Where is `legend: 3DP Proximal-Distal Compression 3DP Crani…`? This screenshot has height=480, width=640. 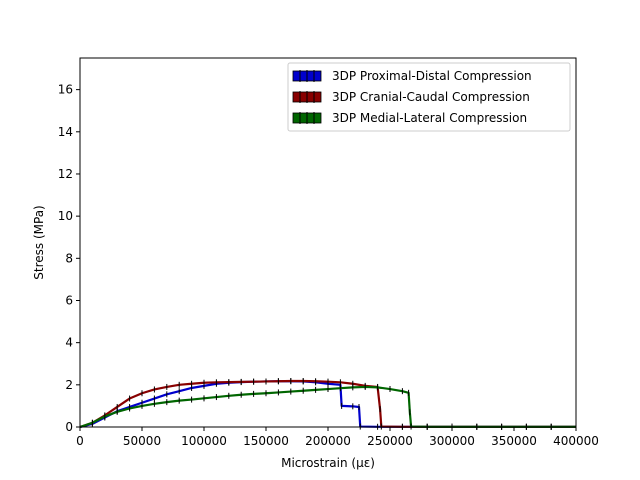
legend: 3DP Proximal-Distal Compression 3DP Crani… is located at coordinates (429, 97).